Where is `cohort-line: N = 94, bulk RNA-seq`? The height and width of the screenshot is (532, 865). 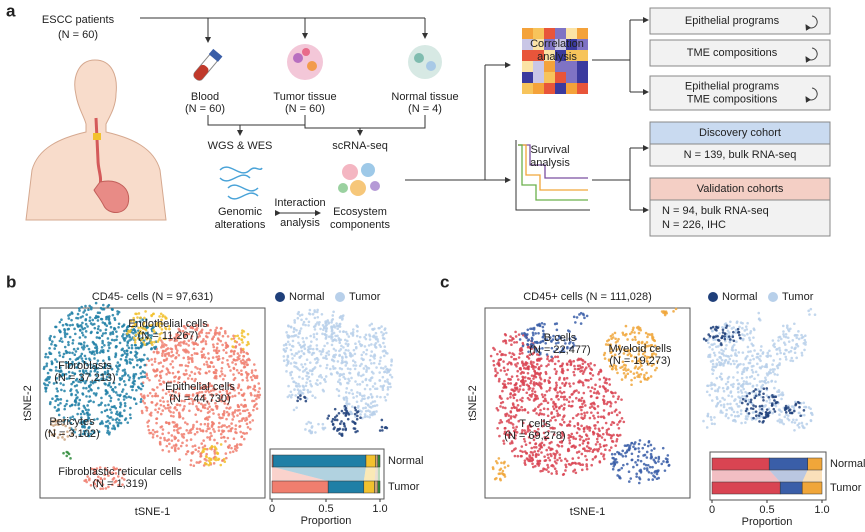 cohort-line: N = 94, bulk RNA-seq is located at coordinates (715, 211).